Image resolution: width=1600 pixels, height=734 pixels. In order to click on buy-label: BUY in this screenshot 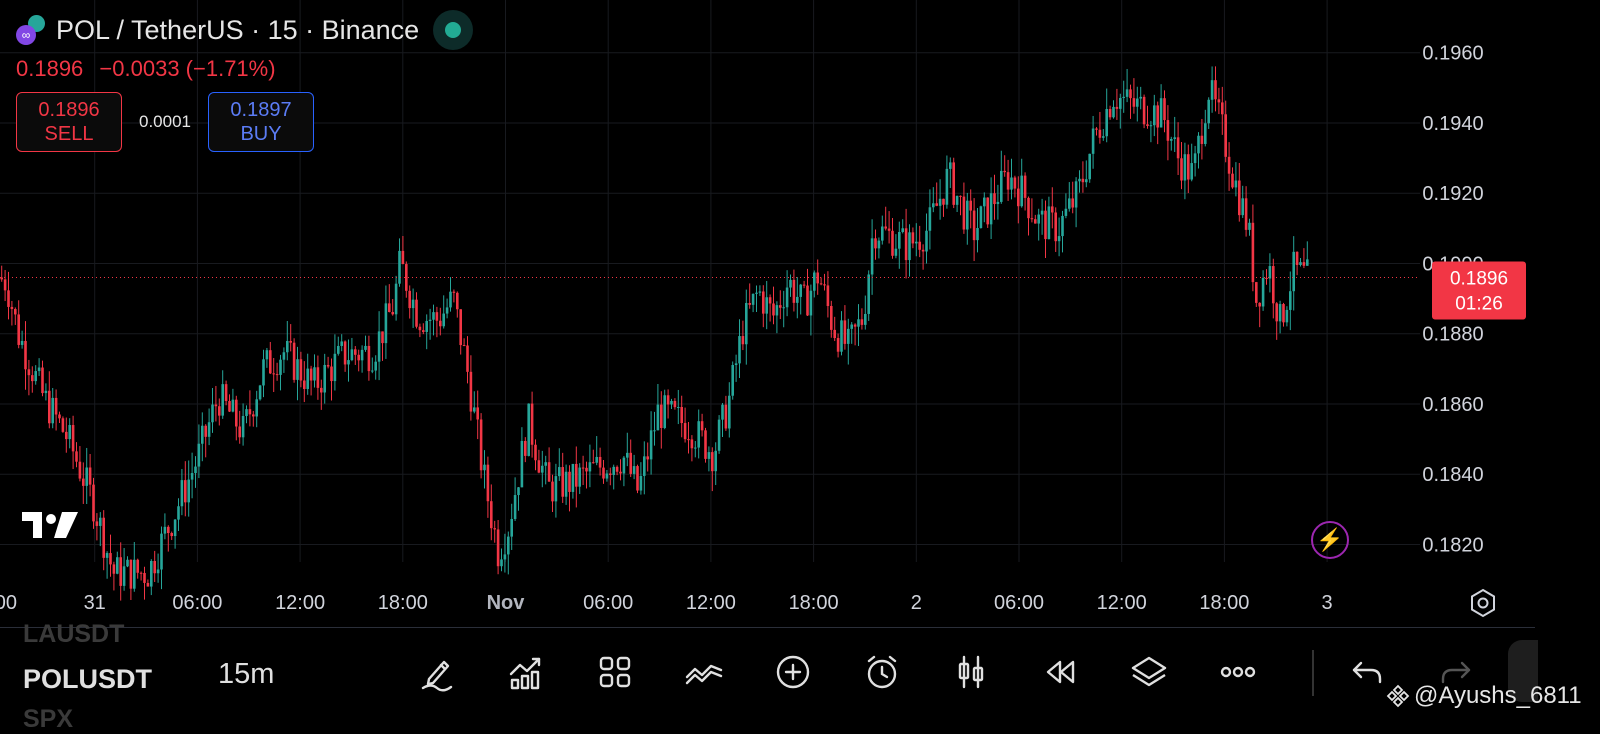, I will do `click(261, 134)`.